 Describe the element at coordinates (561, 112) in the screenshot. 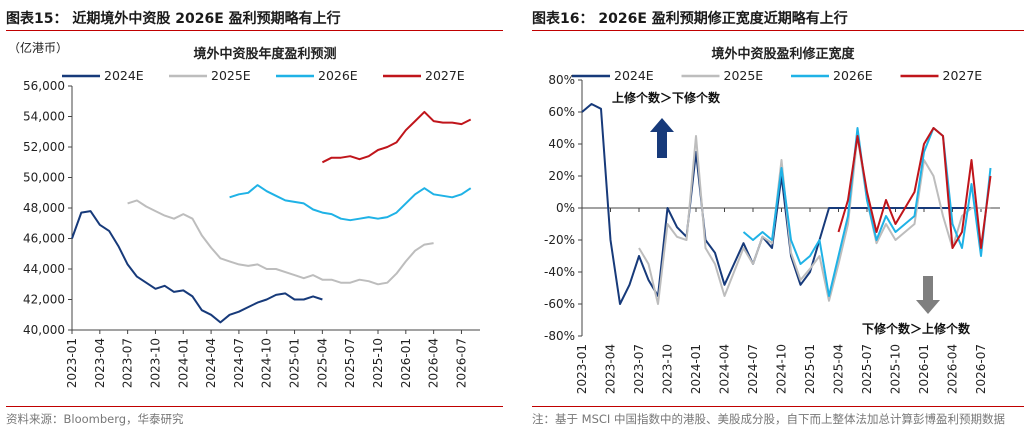

I see `y-tick-label: 60%` at that location.